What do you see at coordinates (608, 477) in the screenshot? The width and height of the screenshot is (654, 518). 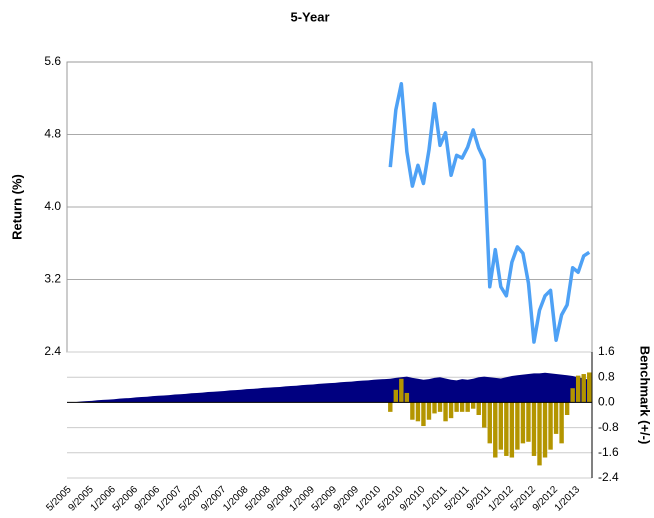 I see `y2-tick-label: -2.4` at bounding box center [608, 477].